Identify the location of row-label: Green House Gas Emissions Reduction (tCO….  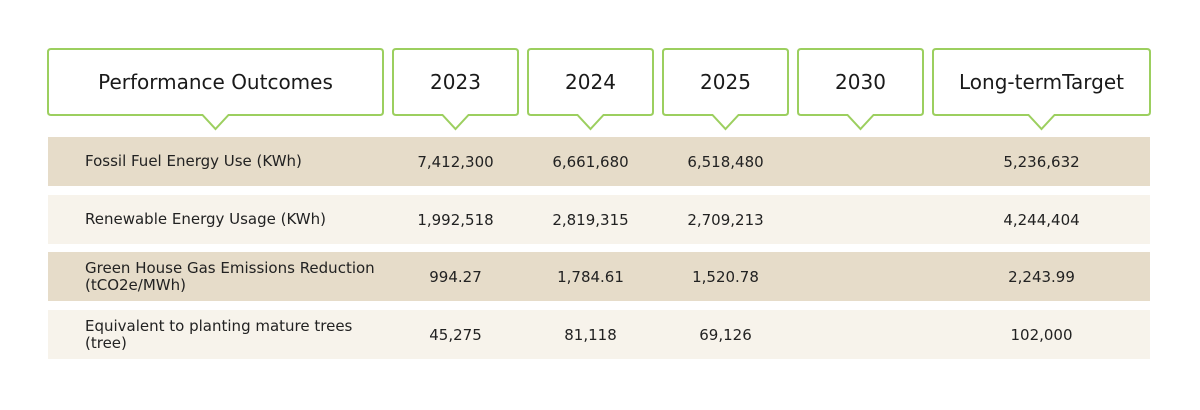
(230, 276).